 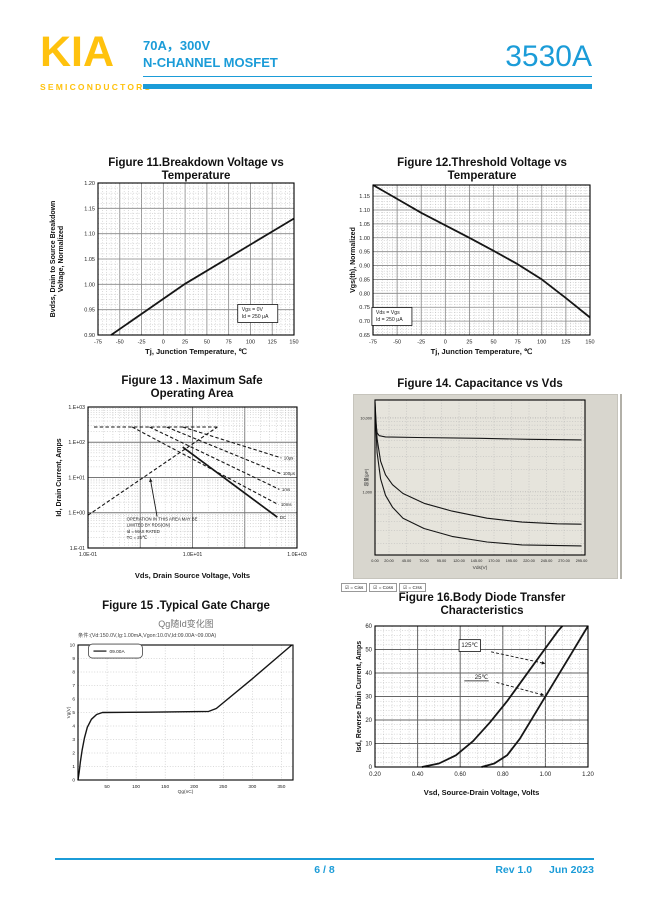 I want to click on svg-text: 1.0E+03, so click(x=297, y=555).